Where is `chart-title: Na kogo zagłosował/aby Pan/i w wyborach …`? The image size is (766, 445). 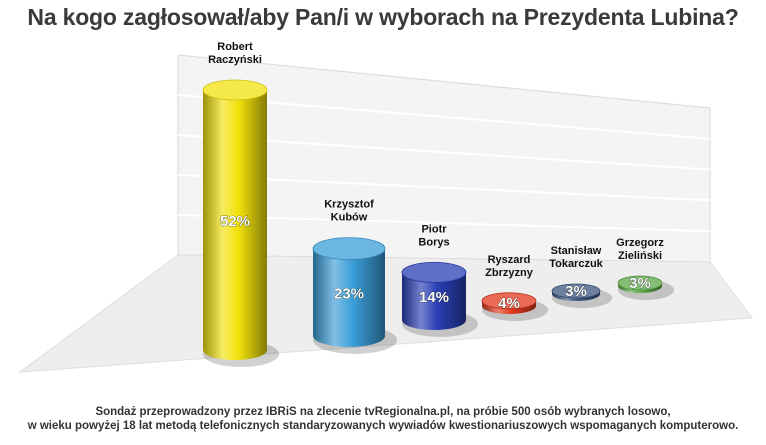
chart-title: Na kogo zagłosował/aby Pan/i w wyborach … is located at coordinates (383, 17).